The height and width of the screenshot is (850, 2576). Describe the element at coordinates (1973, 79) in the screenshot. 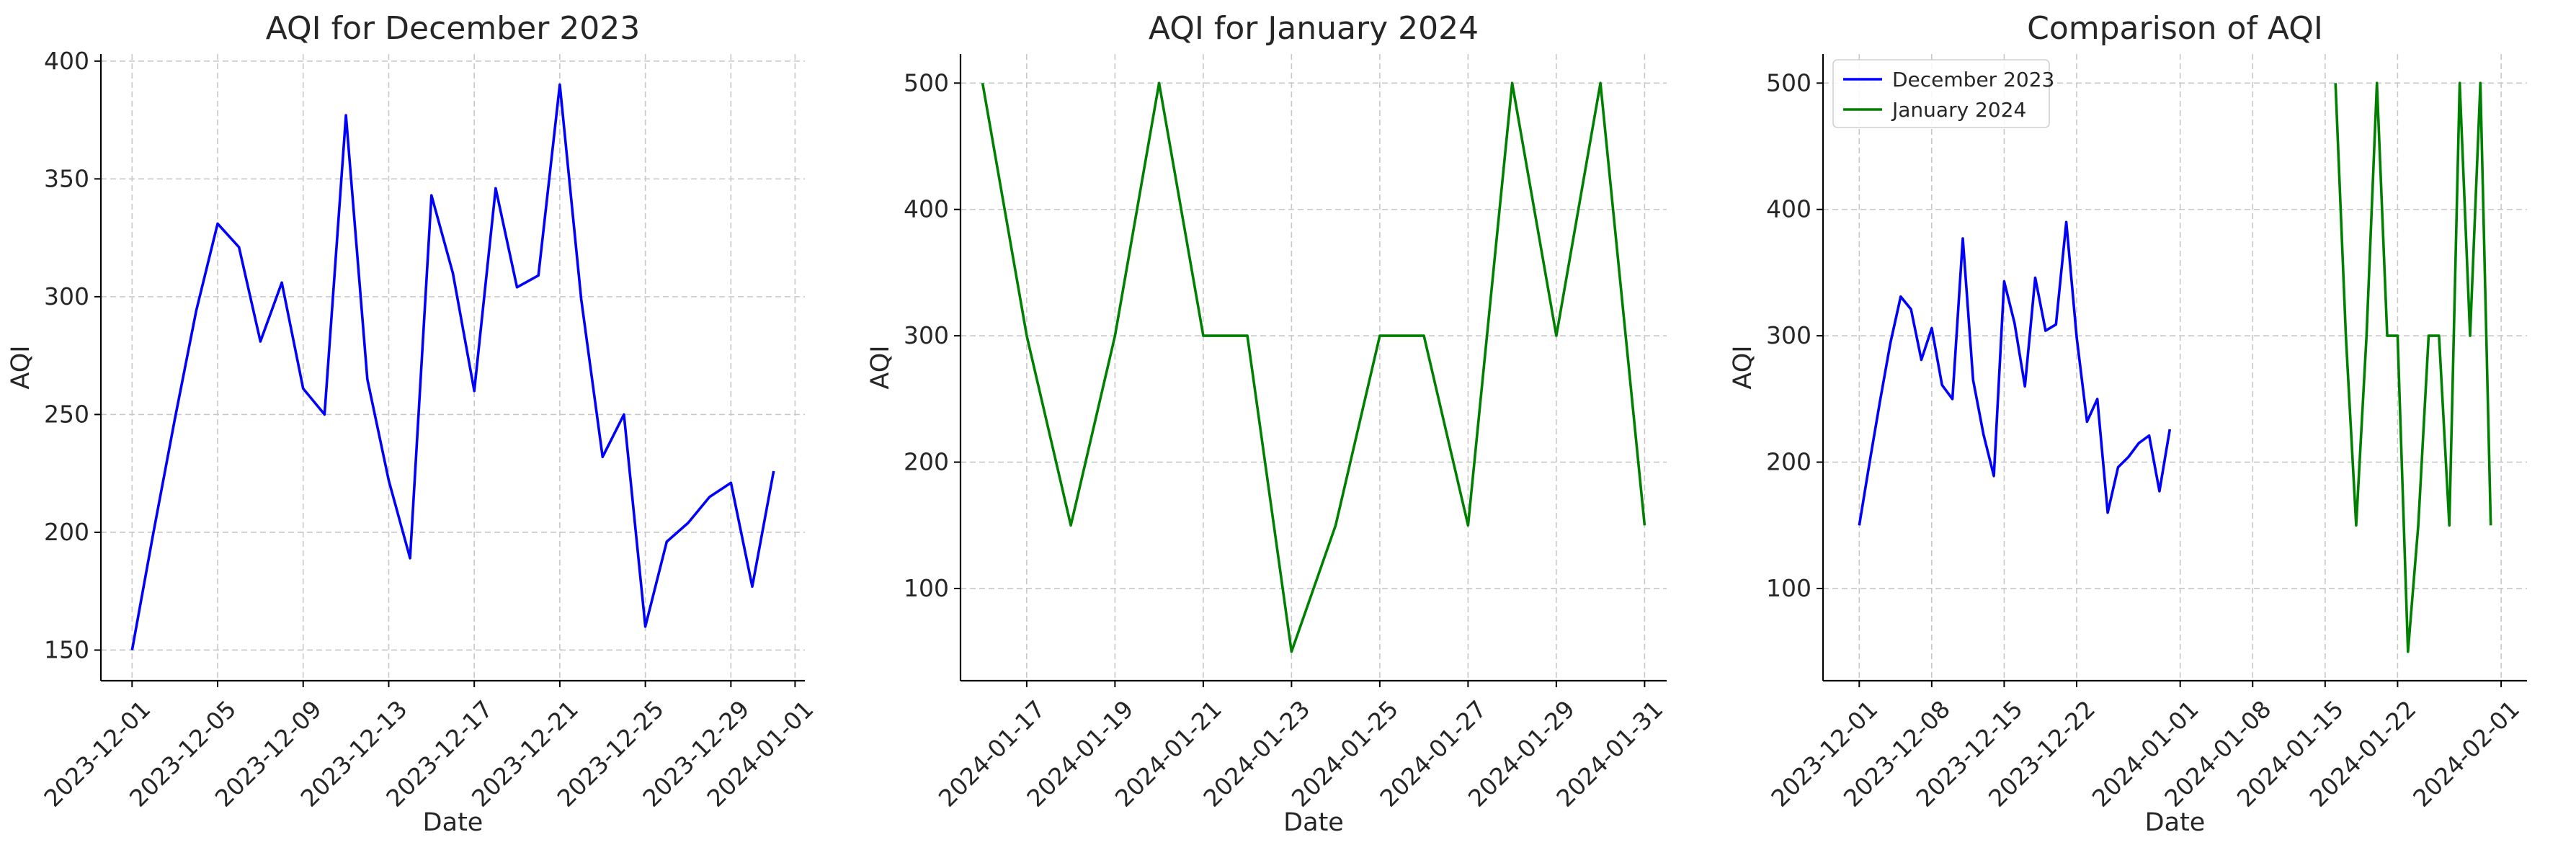

I see `legend-label: December 2023` at that location.